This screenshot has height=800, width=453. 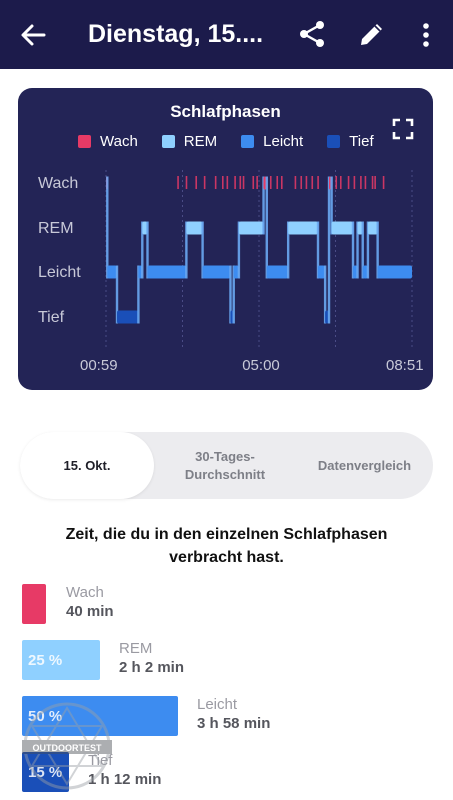 I want to click on stage-duration-rem: 2 h 2 min, so click(x=152, y=667).